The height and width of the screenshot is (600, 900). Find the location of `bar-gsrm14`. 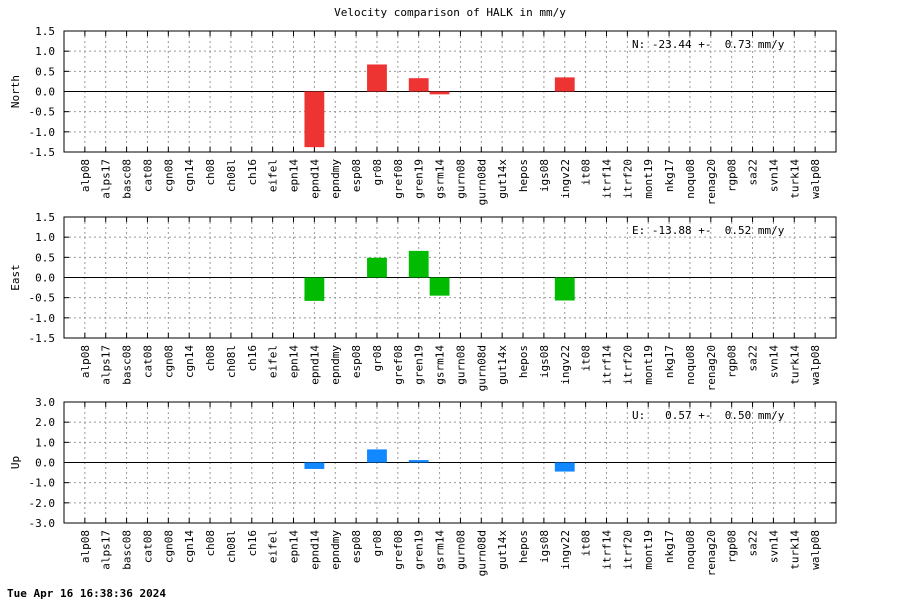

bar-gsrm14 is located at coordinates (439, 286).